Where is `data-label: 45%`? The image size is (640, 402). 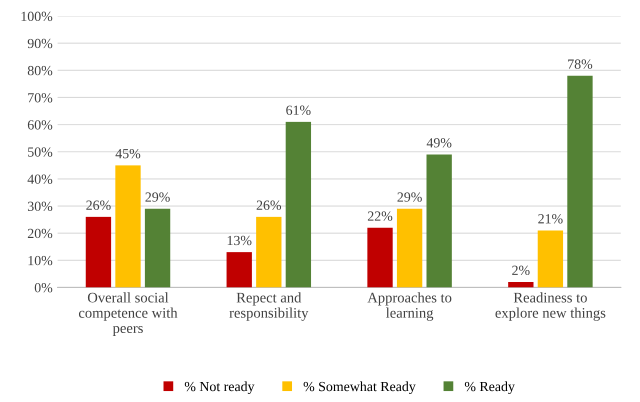 data-label: 45% is located at coordinates (128, 153).